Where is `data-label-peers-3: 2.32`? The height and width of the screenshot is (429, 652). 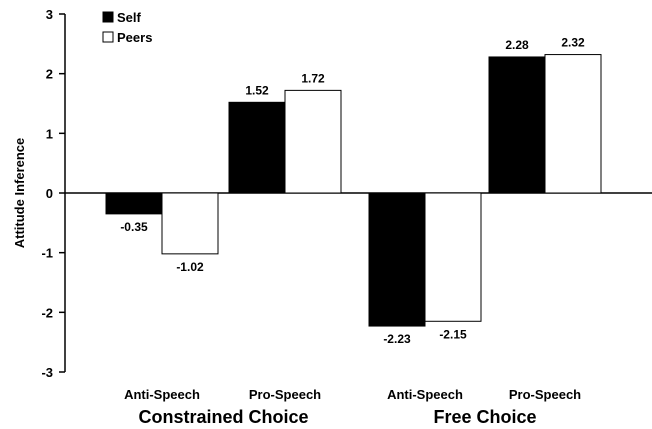
data-label-peers-3: 2.32 is located at coordinates (573, 43).